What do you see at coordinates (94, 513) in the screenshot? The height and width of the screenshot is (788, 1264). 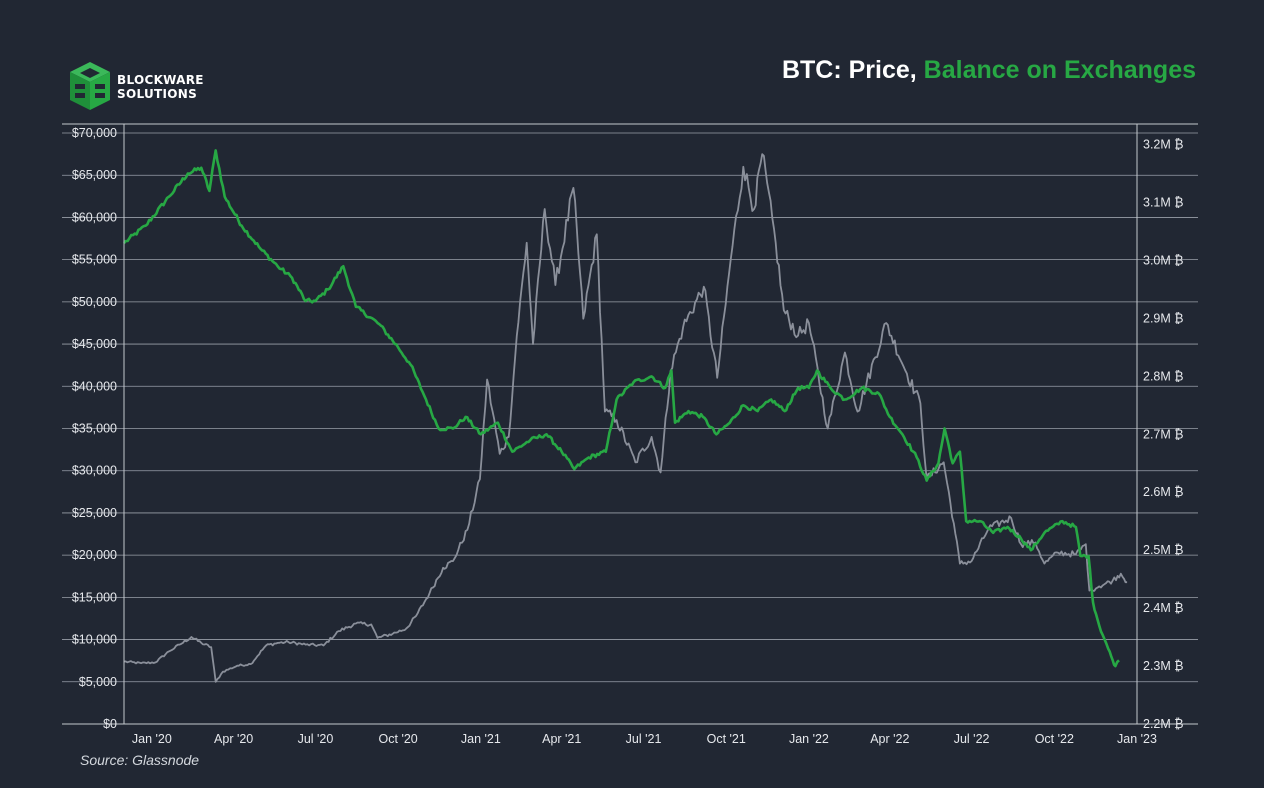 I see `y-left-tick-label: $25,000` at bounding box center [94, 513].